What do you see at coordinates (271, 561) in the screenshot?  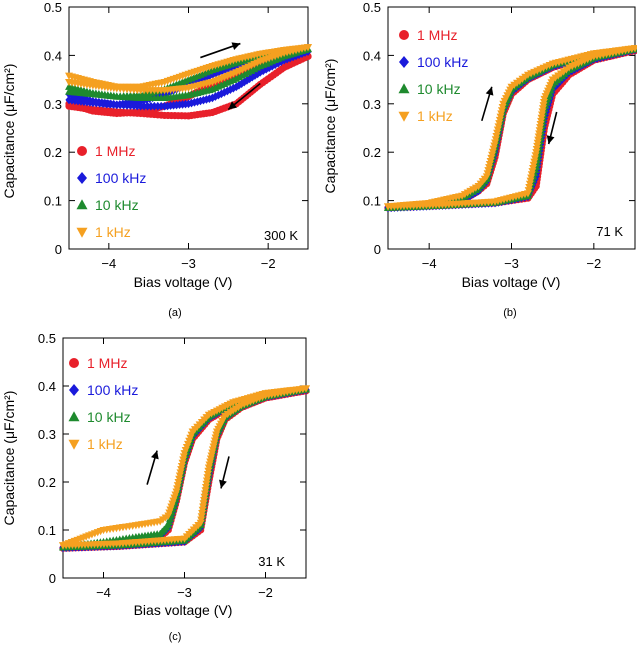 I see `temperature-label-c: 31 K` at bounding box center [271, 561].